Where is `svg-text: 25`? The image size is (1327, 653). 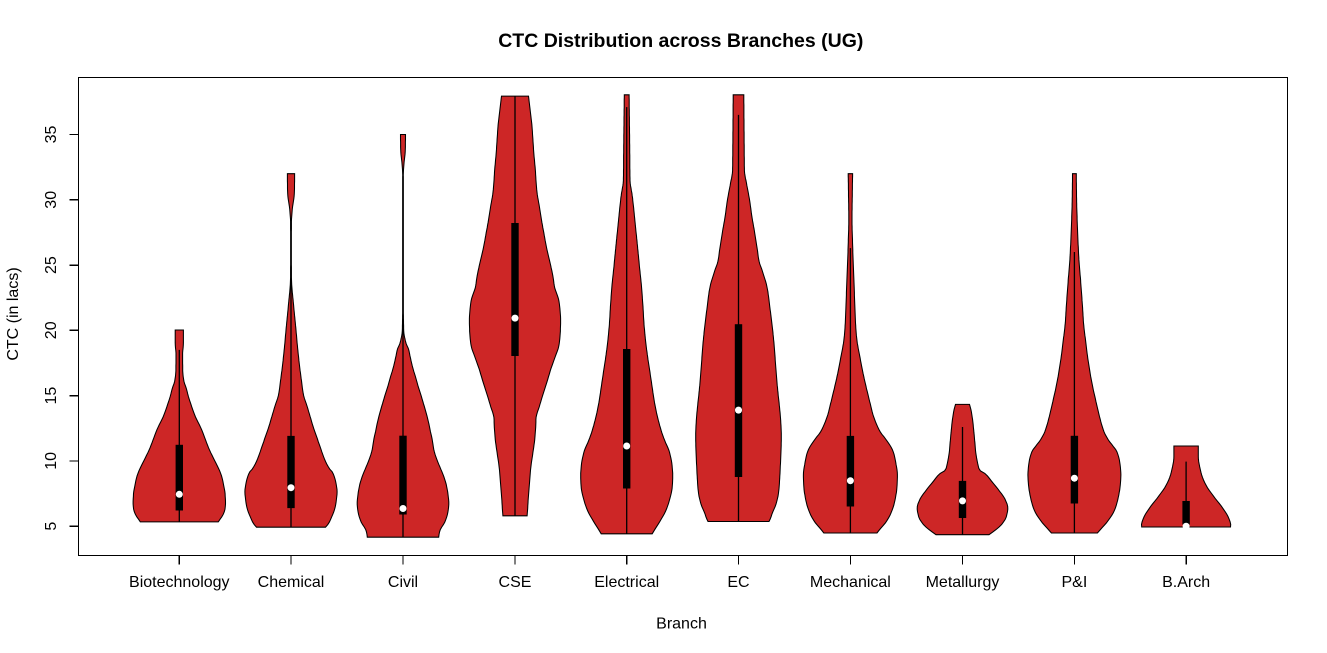 svg-text: 25 is located at coordinates (51, 265).